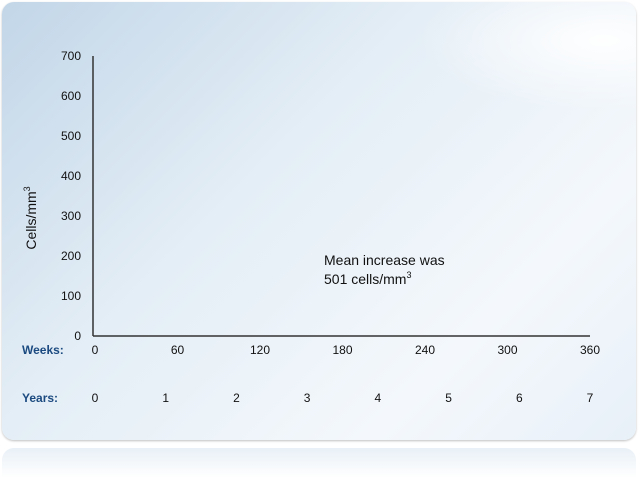 The image size is (640, 478). I want to click on x-tick-label: 4, so click(378, 398).